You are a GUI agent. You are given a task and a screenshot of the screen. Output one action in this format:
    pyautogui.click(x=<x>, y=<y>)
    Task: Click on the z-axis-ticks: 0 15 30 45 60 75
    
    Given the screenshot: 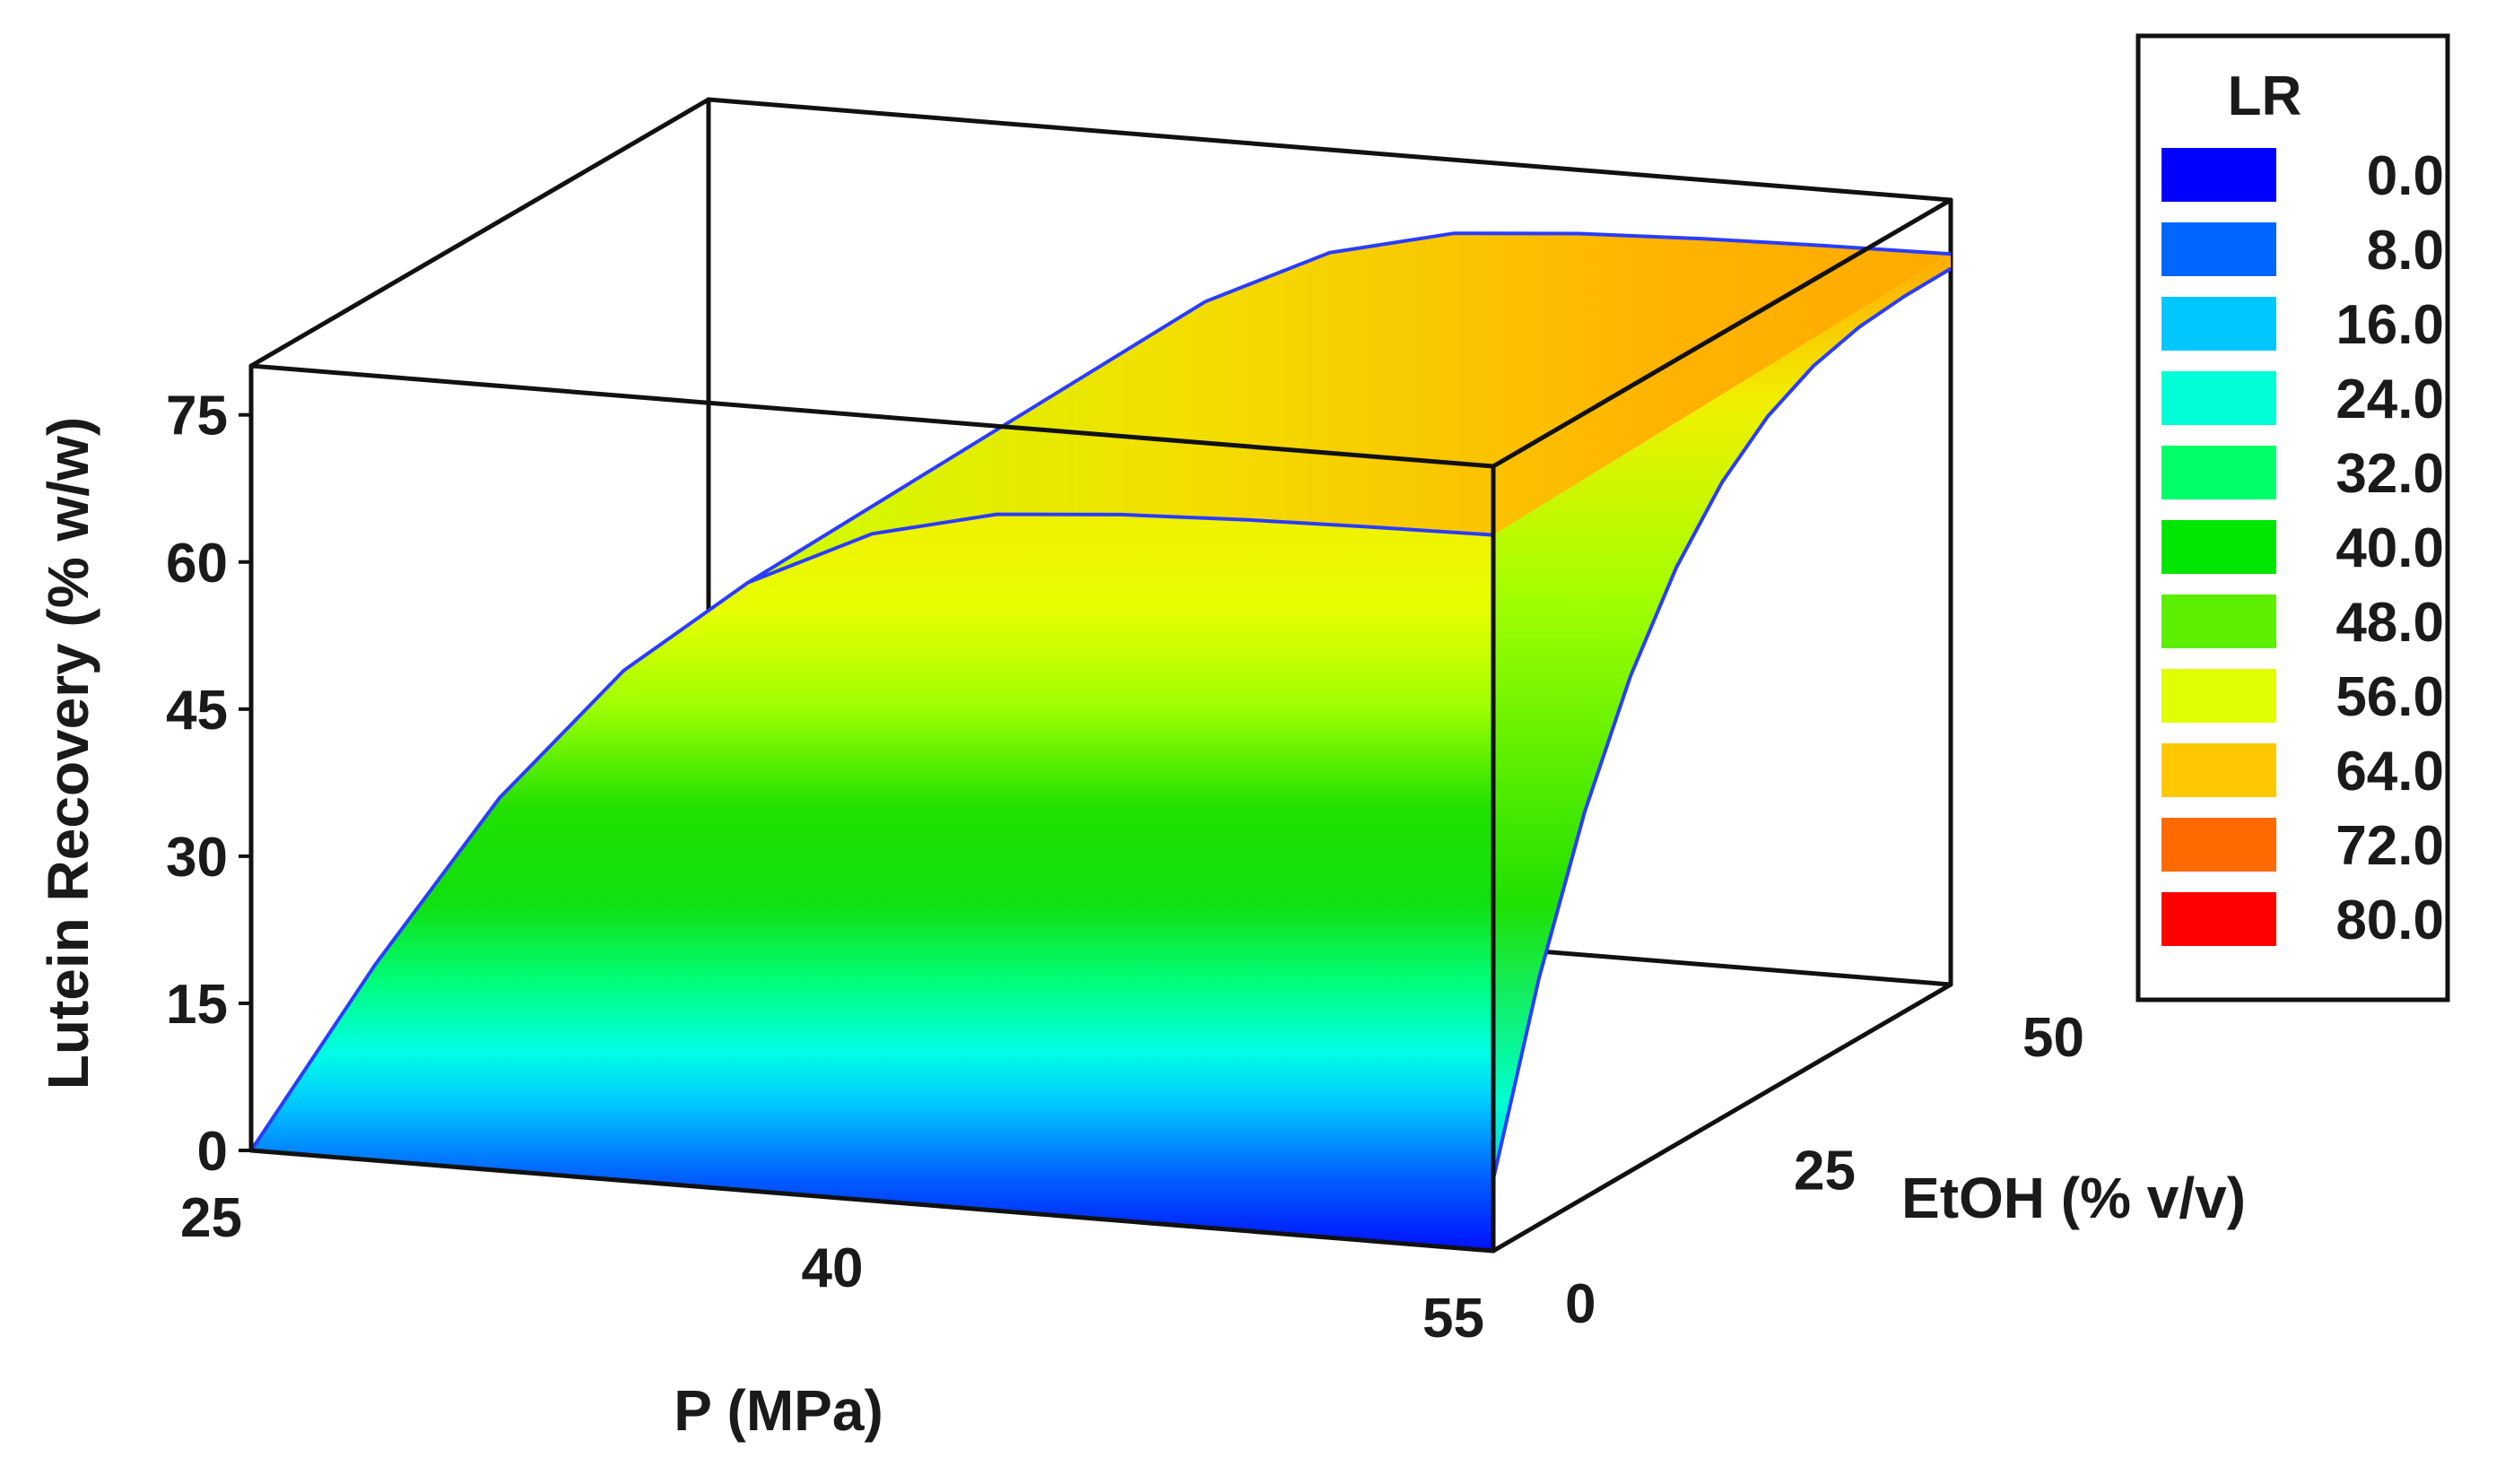 What is the action you would take?
    pyautogui.click(x=208, y=785)
    